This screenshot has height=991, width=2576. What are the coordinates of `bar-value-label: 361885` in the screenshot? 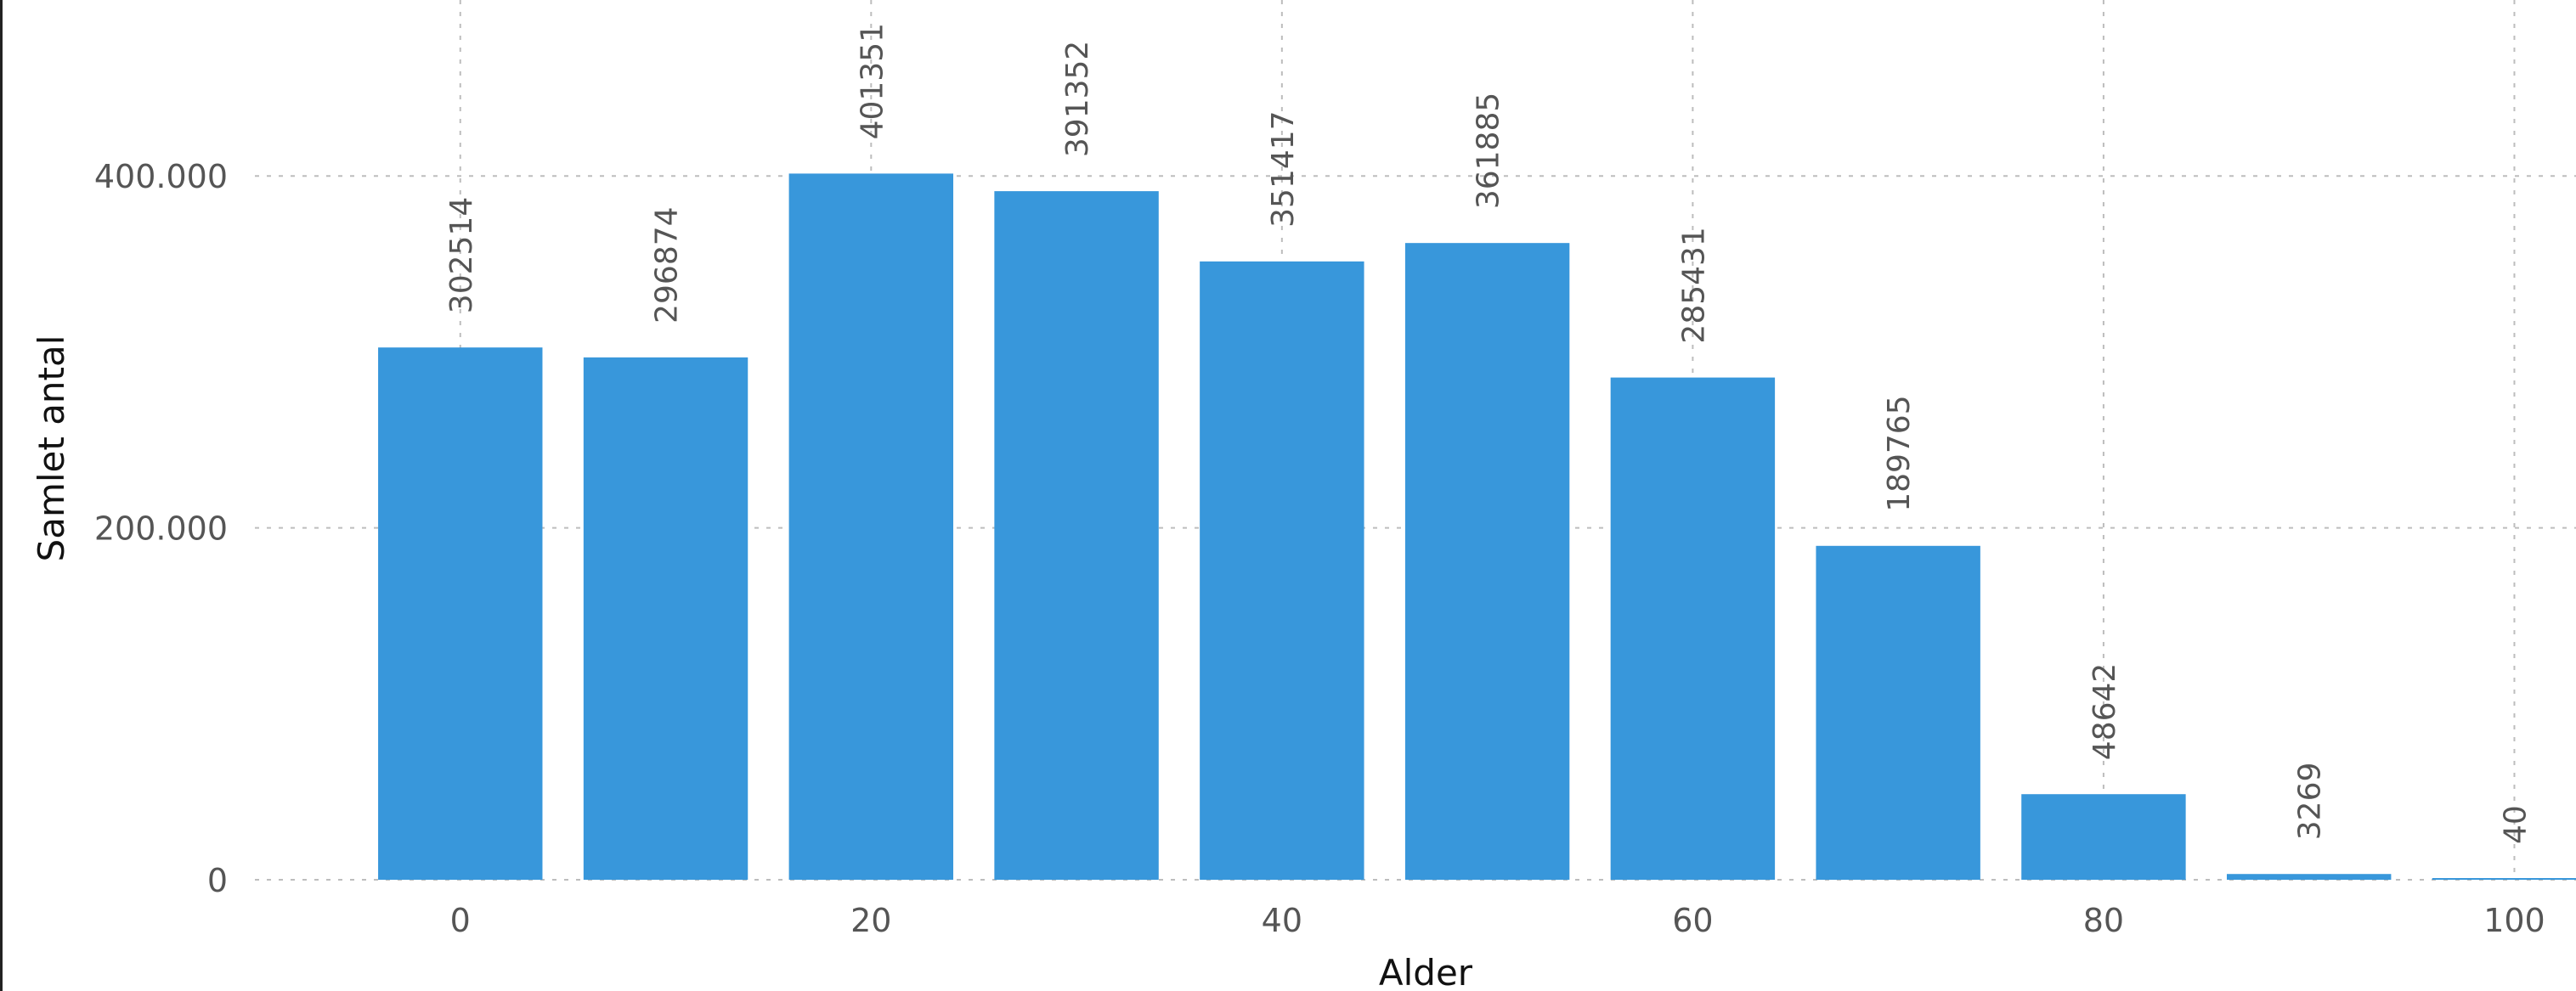 It's located at (1489, 151).